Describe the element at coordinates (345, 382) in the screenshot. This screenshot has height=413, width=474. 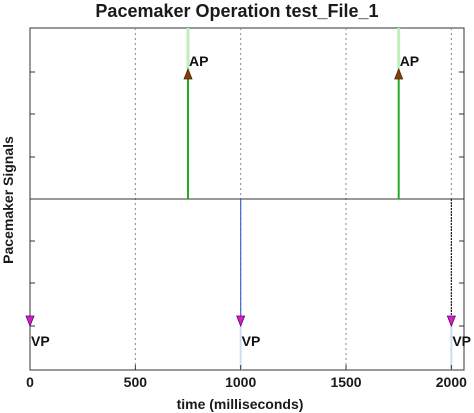
I see `x-tick-label: 1500` at that location.